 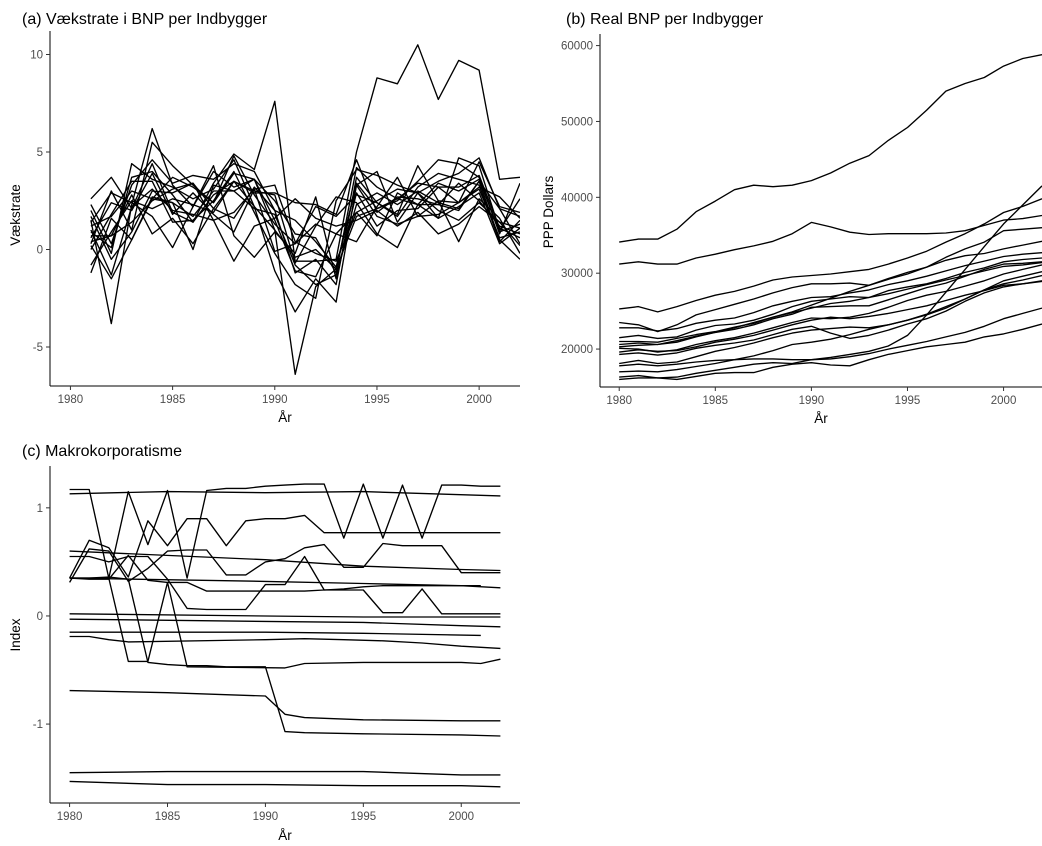 I want to click on chart-title: (a) Vækstrate i BNP per Indbygger, so click(x=145, y=19).